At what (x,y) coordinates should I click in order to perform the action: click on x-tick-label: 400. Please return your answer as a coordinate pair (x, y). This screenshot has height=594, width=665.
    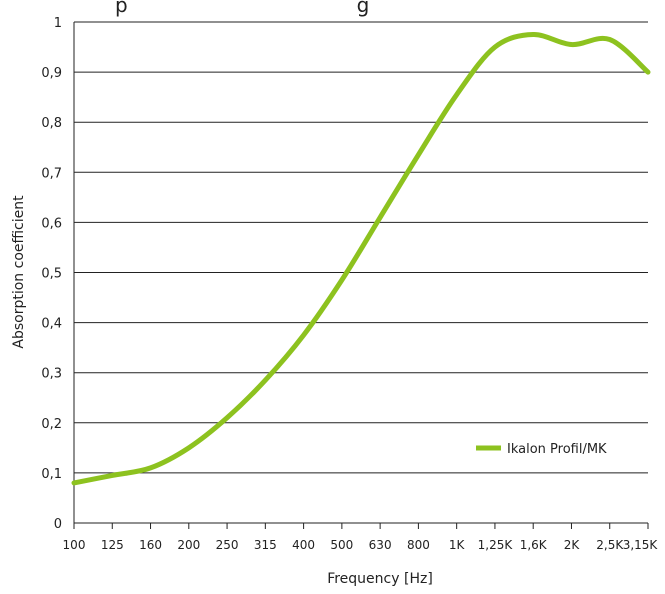
    Looking at the image, I should click on (303, 545).